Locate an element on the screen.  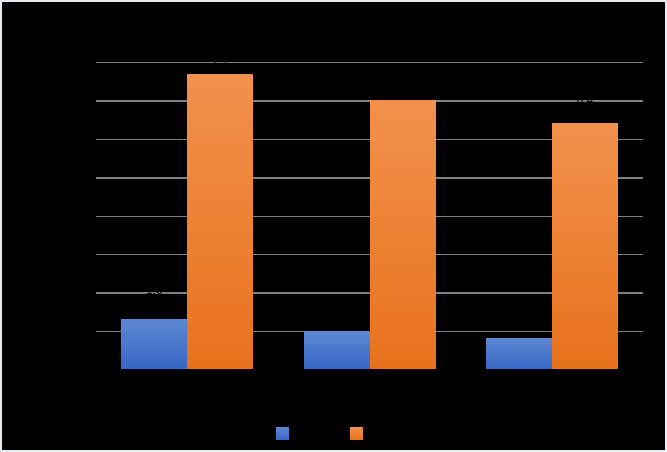
legend-swatch-orange-icon is located at coordinates (356, 433).